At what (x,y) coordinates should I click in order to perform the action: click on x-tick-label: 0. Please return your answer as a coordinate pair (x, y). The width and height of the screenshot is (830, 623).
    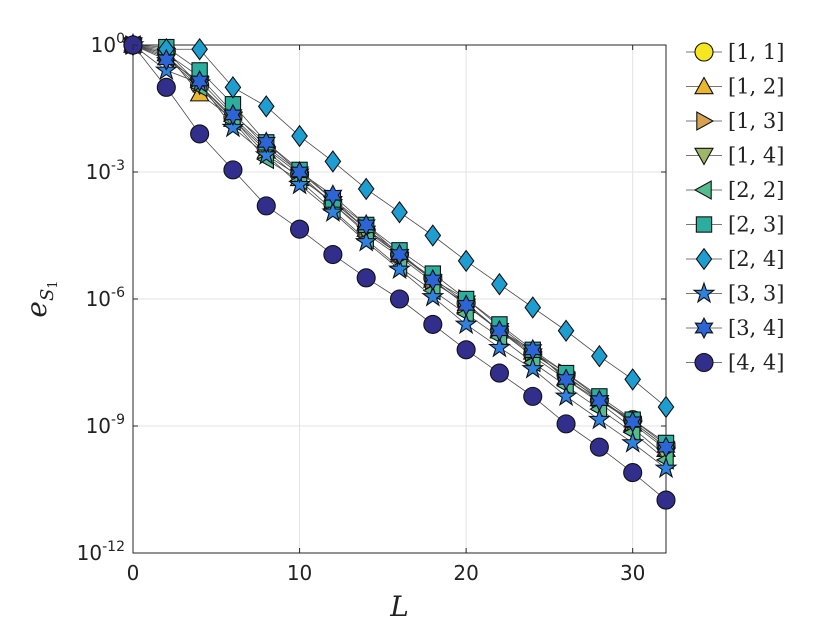
    Looking at the image, I should click on (133, 573).